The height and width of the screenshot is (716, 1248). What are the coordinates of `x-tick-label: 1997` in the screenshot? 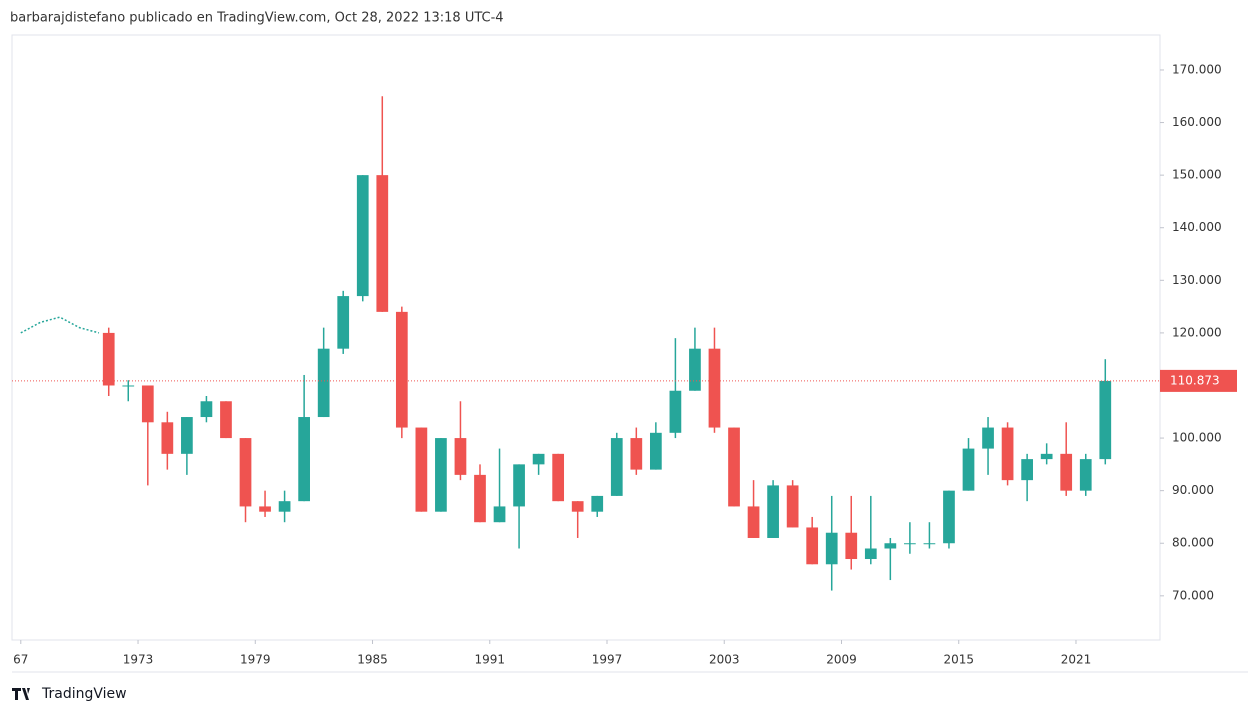 It's located at (607, 660).